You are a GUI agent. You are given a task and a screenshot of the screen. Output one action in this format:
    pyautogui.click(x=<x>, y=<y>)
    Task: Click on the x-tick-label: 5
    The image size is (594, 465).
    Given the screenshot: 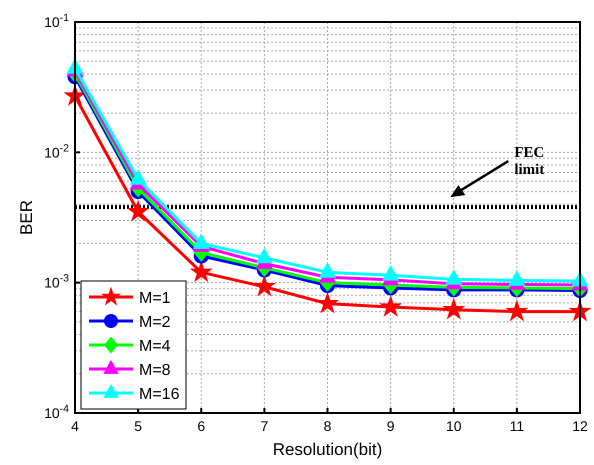 What is the action you would take?
    pyautogui.click(x=138, y=426)
    